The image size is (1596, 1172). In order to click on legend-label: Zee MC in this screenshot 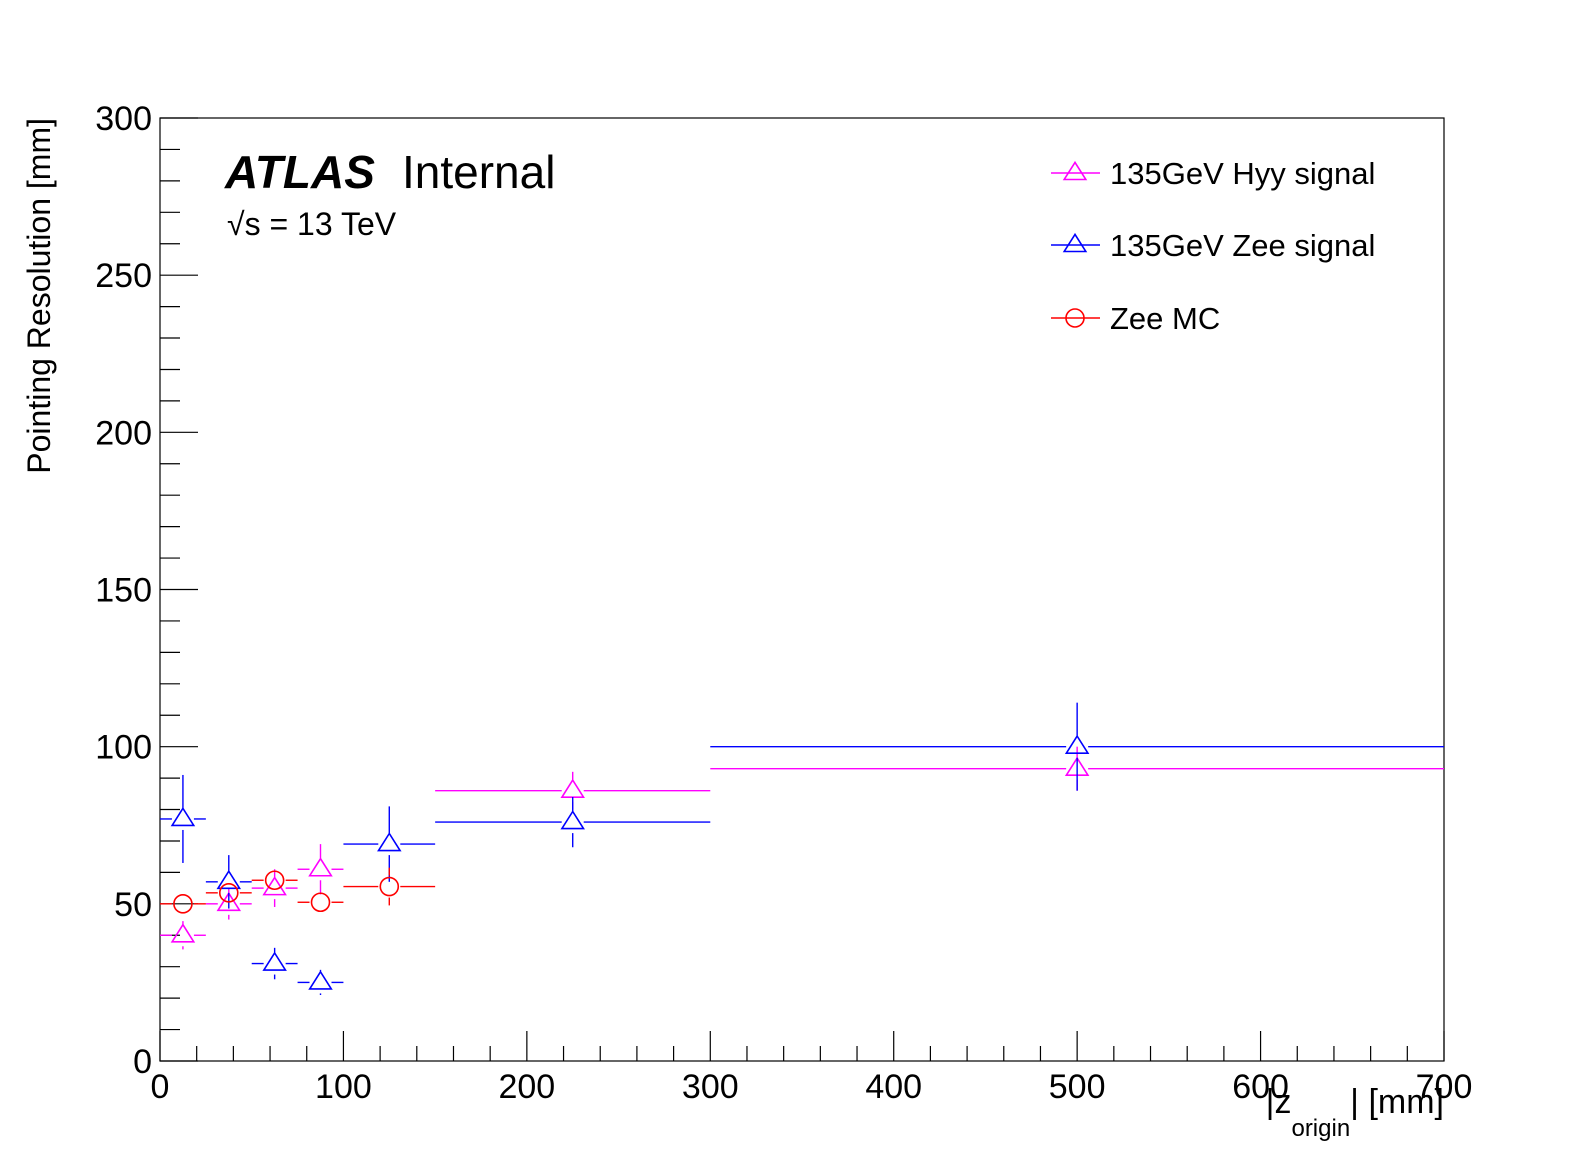, I will do `click(1165, 318)`.